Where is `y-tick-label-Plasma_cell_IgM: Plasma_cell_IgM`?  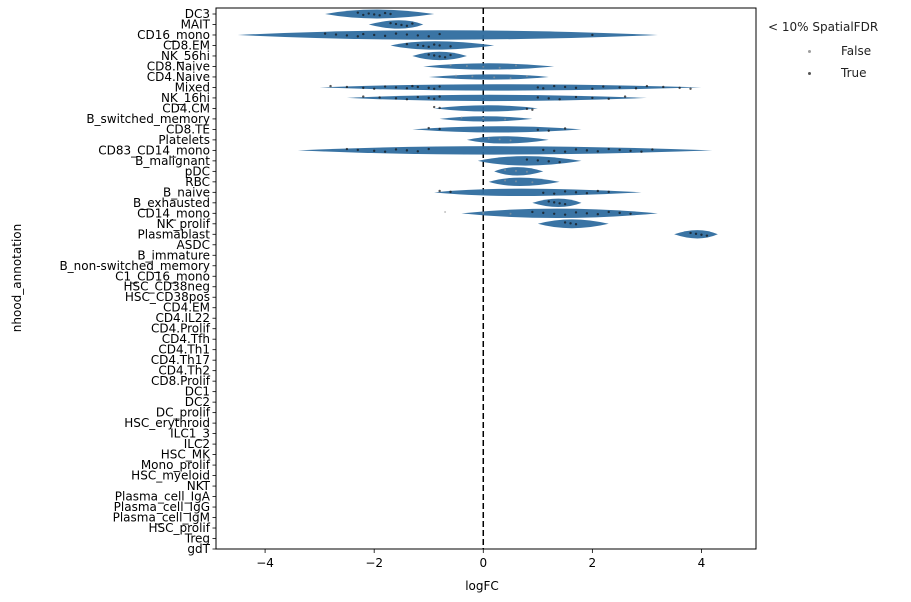
y-tick-label-Plasma_cell_IgM: Plasma_cell_IgM is located at coordinates (161, 518).